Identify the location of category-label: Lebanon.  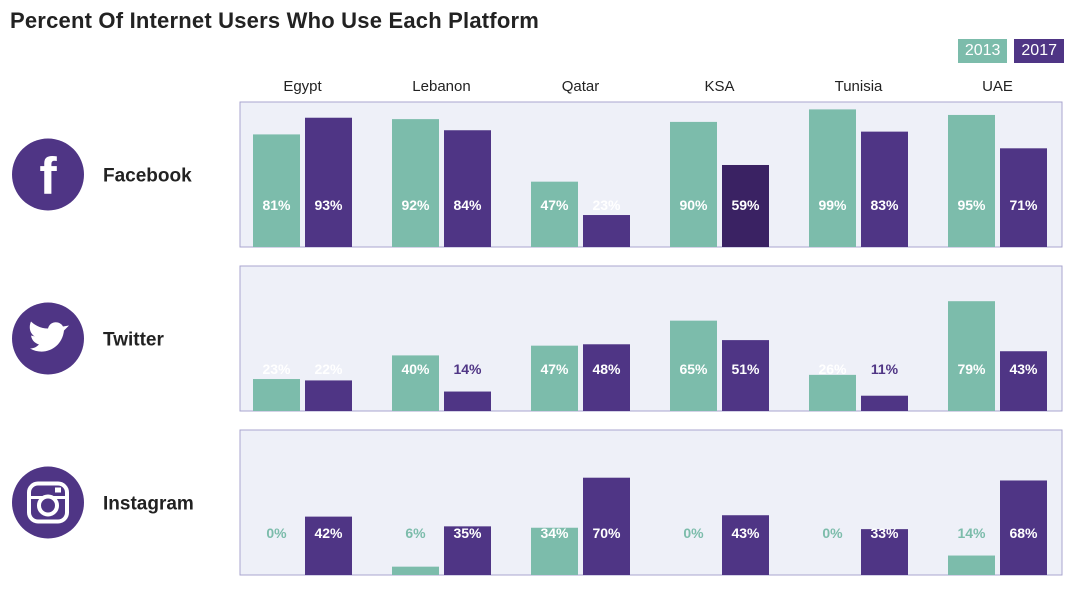
(441, 86).